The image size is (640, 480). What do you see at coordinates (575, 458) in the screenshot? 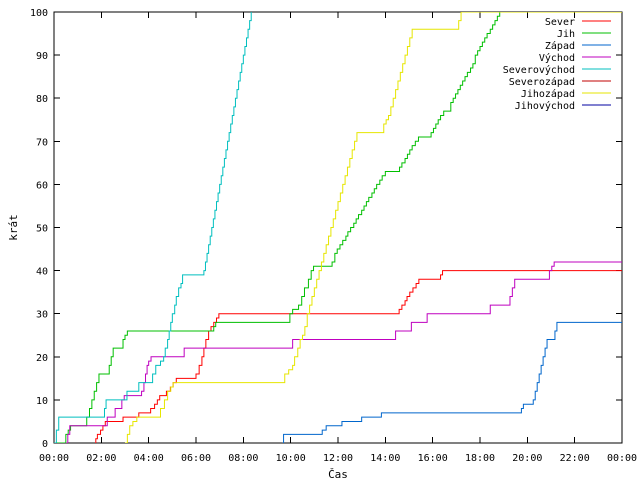
I see `x-tick-label: 22:00` at bounding box center [575, 458].